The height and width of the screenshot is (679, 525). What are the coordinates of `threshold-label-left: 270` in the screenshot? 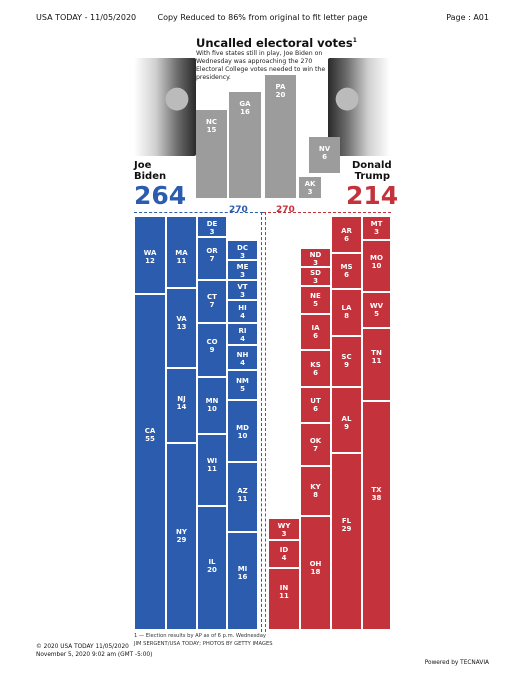 It's located at (238, 210).